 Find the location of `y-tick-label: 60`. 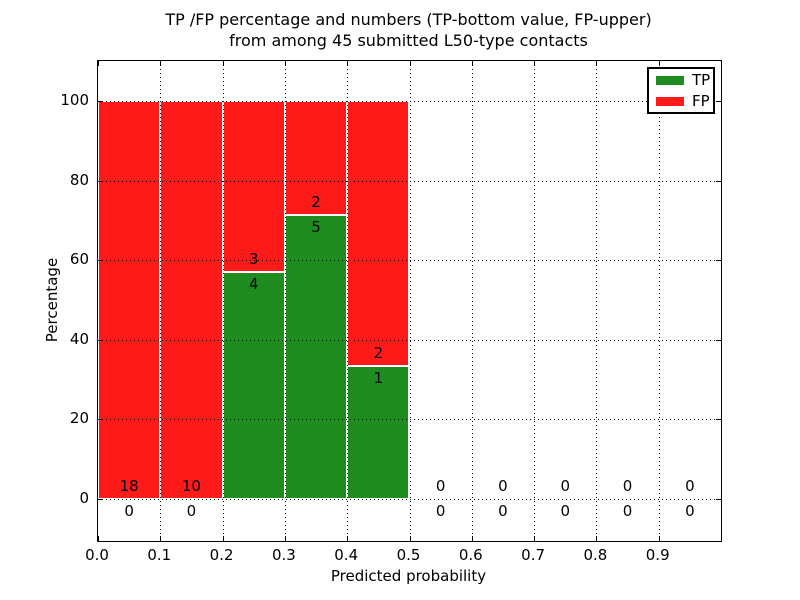

y-tick-label: 60 is located at coordinates (79, 259).